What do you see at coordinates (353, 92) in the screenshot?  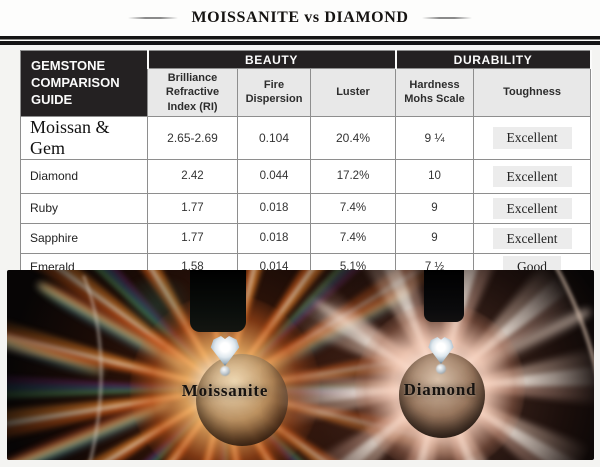 I see `column-header-luster: Luster` at bounding box center [353, 92].